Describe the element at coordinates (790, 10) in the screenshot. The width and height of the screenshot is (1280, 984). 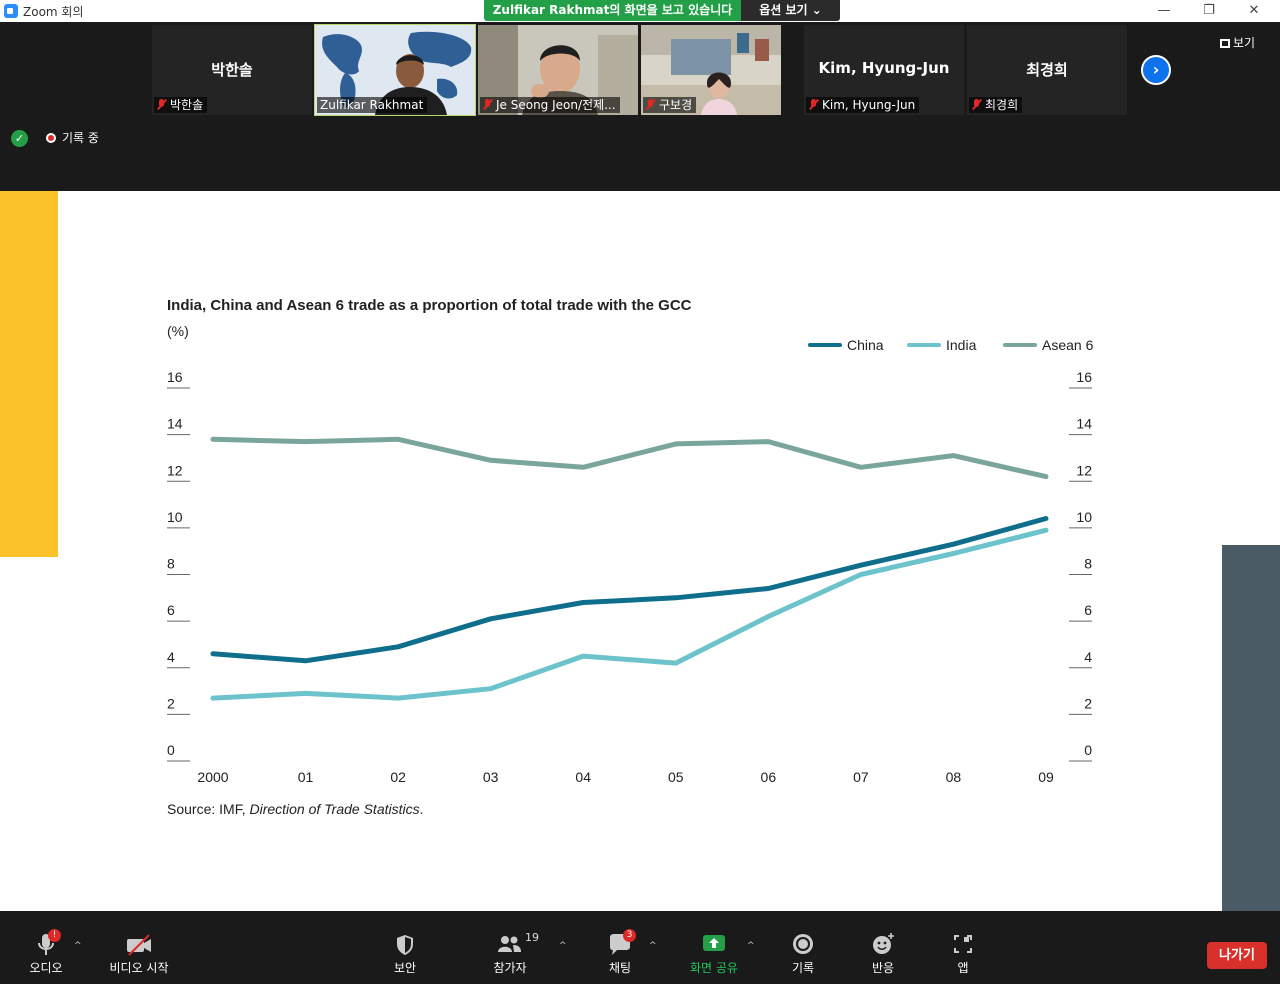
I see `view-options-button: 옵션 보기 ⌄` at that location.